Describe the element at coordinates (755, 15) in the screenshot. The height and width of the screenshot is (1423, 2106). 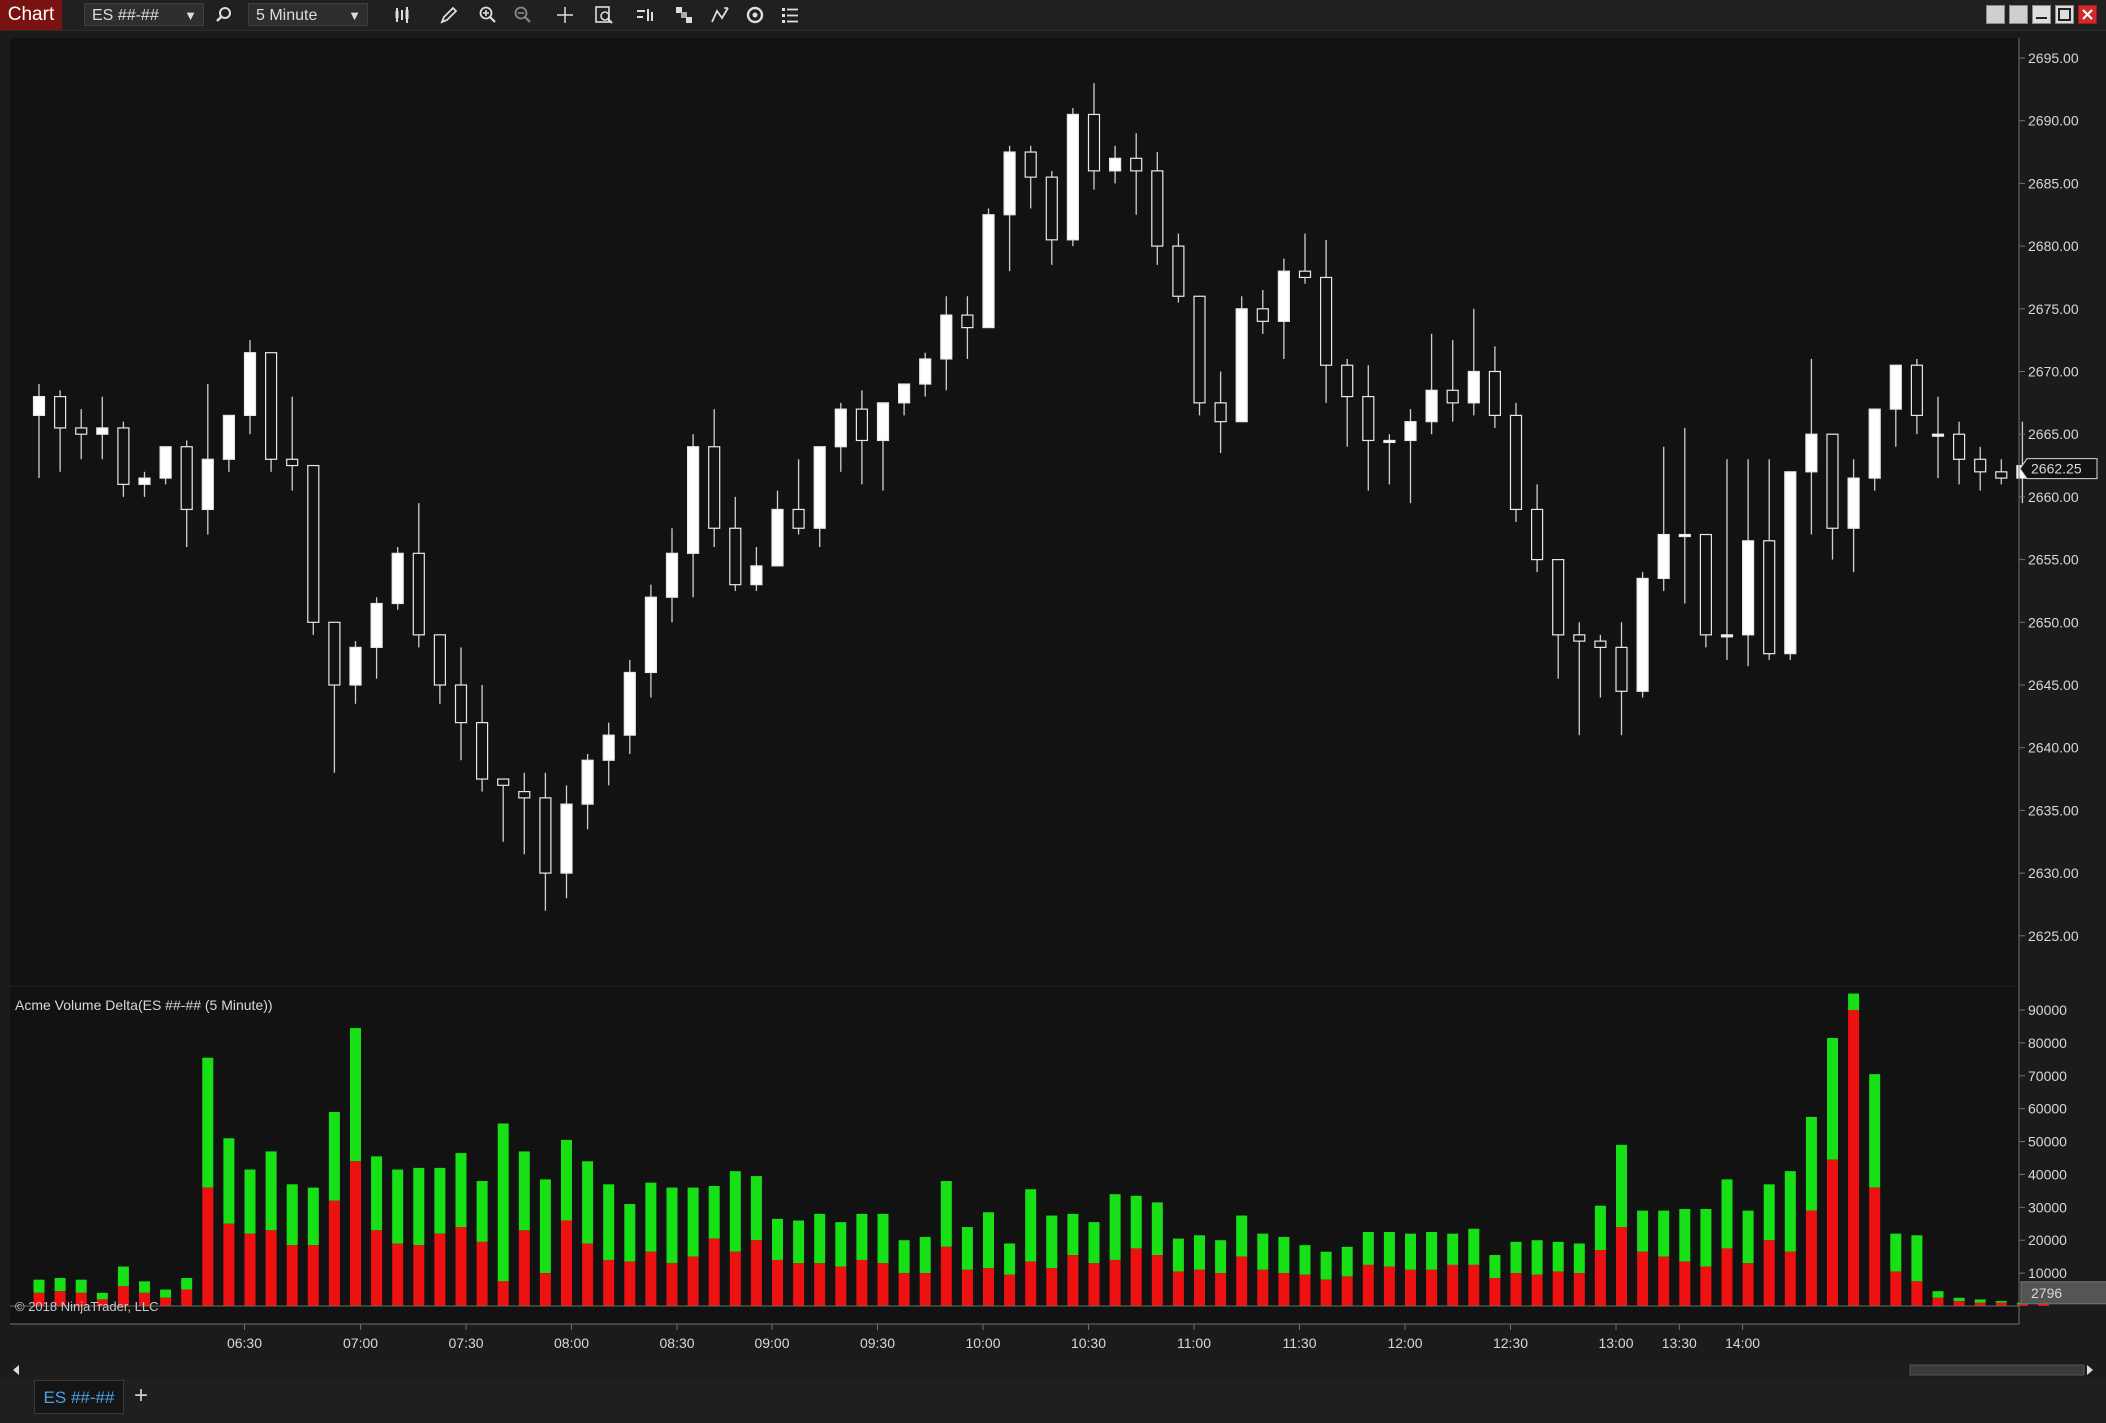
I see `refresh-icon` at that location.